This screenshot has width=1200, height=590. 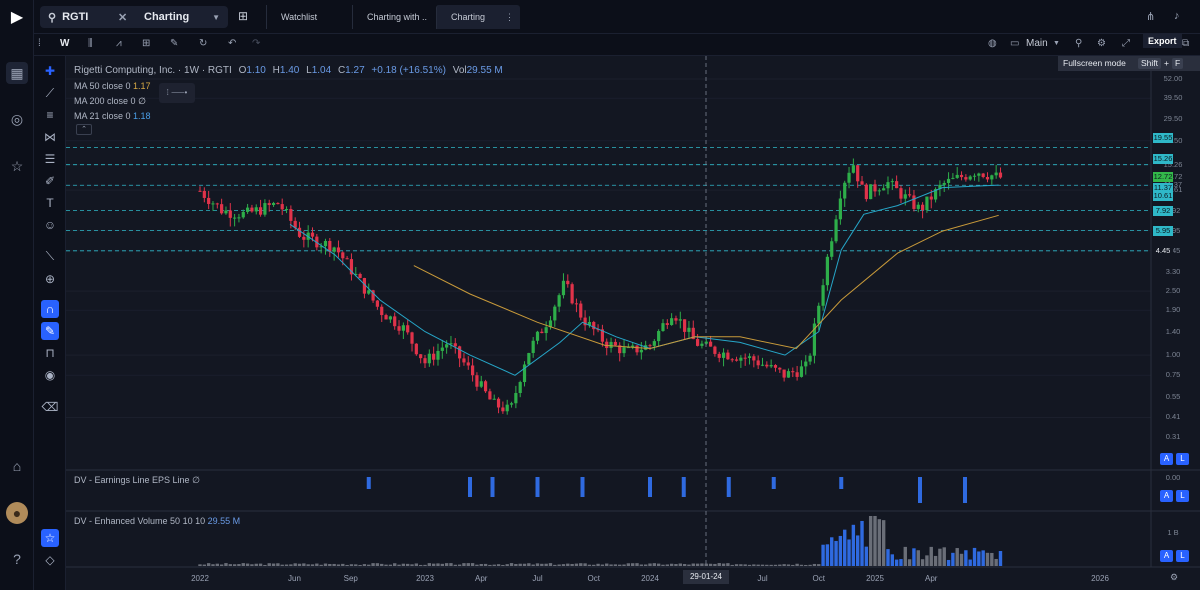 What do you see at coordinates (50, 115) in the screenshot?
I see `fib-icon: ≡` at bounding box center [50, 115].